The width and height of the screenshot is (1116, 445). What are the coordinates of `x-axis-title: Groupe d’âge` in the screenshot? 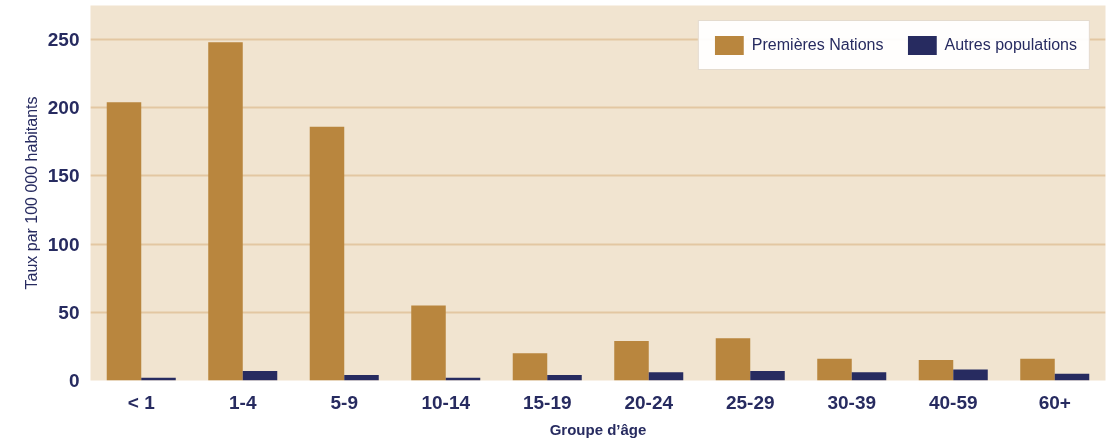 It's located at (598, 429).